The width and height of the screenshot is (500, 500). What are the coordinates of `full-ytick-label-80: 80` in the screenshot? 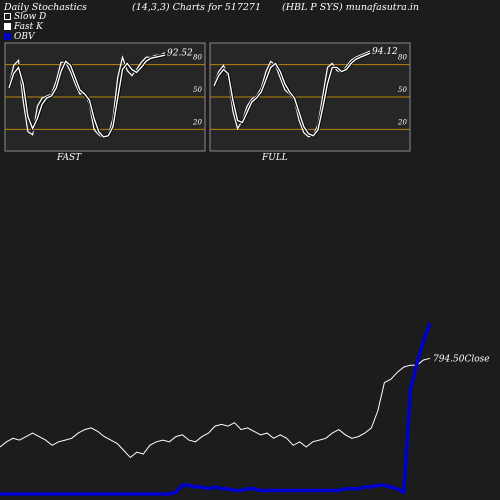 It's located at (402, 58).